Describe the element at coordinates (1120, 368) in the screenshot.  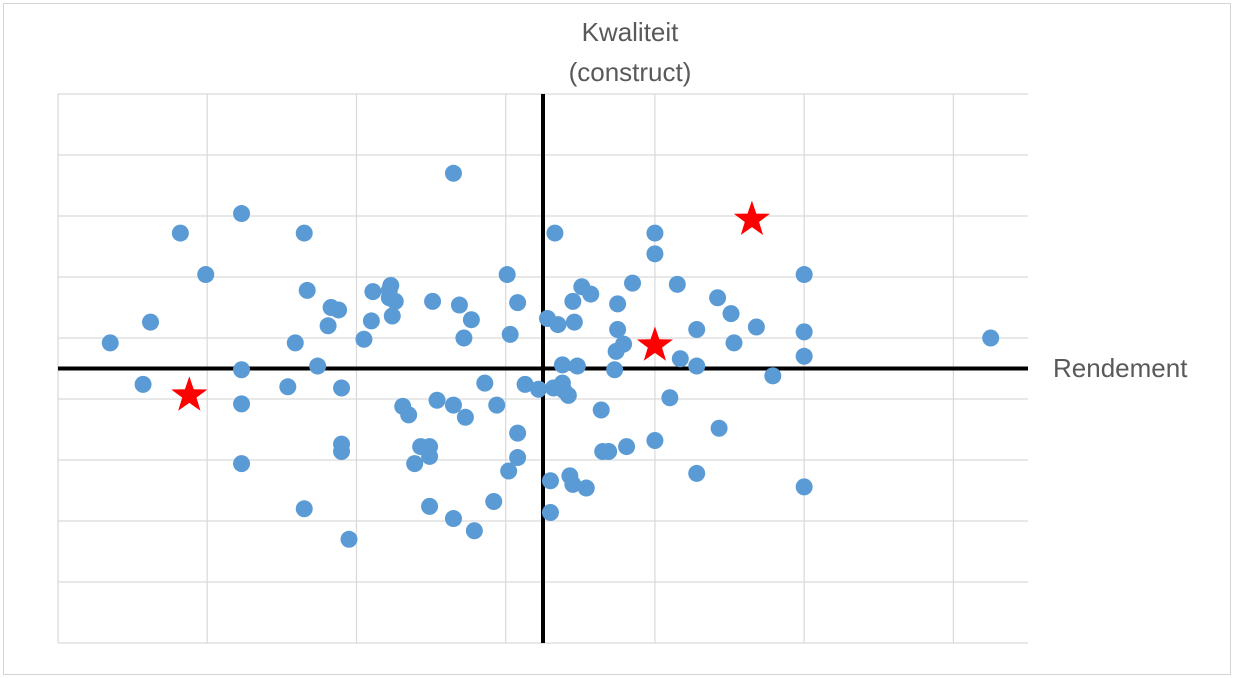
I see `x-axis-label: Rendement` at that location.